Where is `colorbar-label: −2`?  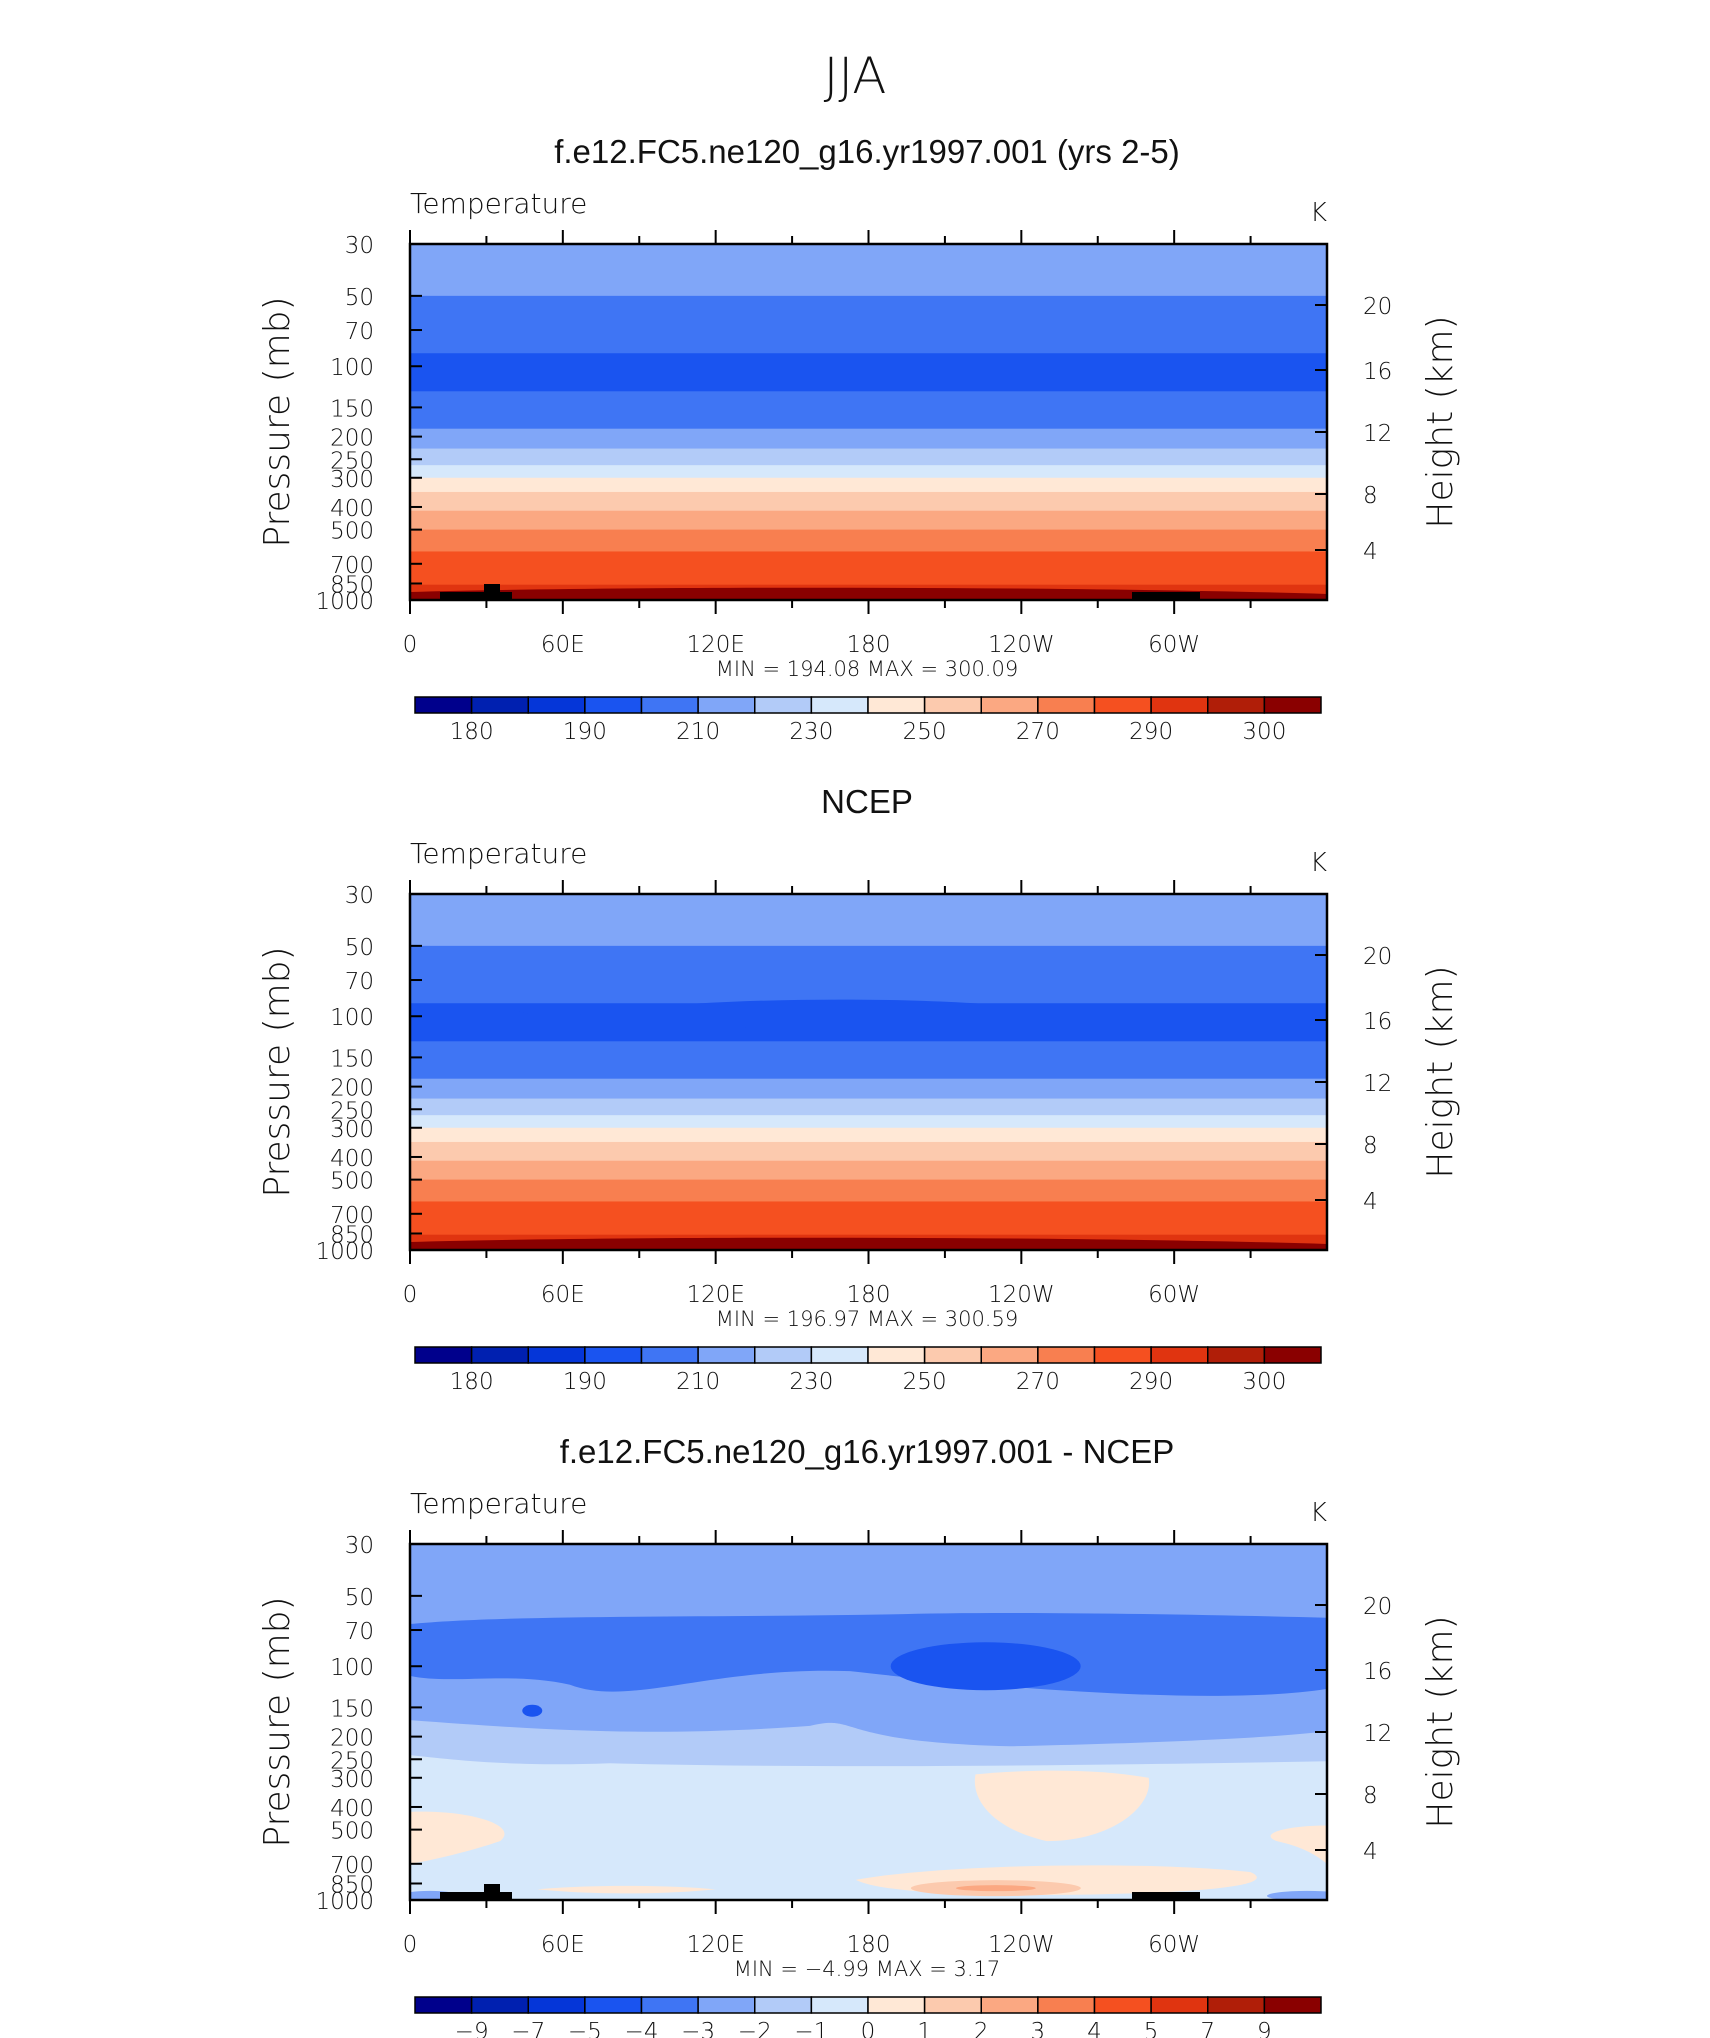
colorbar-label: −2 is located at coordinates (755, 2028).